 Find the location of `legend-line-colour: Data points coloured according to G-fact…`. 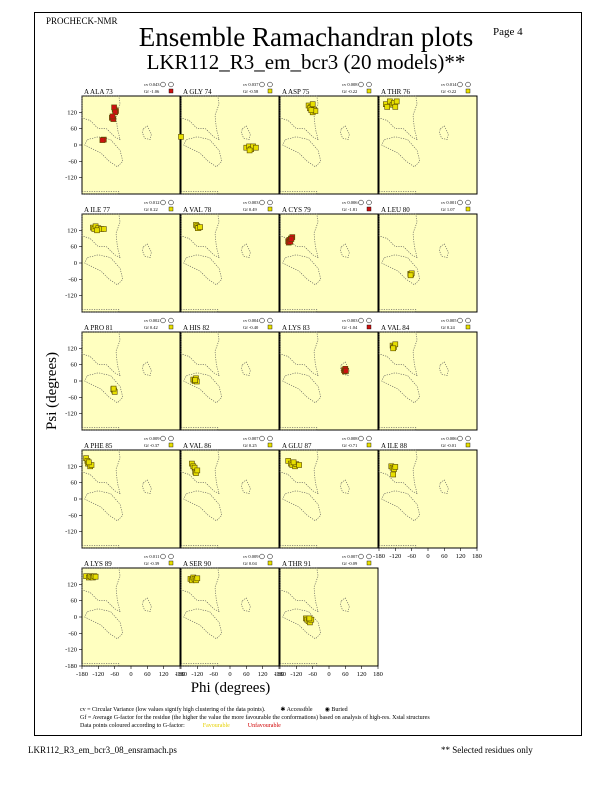

legend-line-colour: Data points coloured according to G-fact… is located at coordinates (255, 726).